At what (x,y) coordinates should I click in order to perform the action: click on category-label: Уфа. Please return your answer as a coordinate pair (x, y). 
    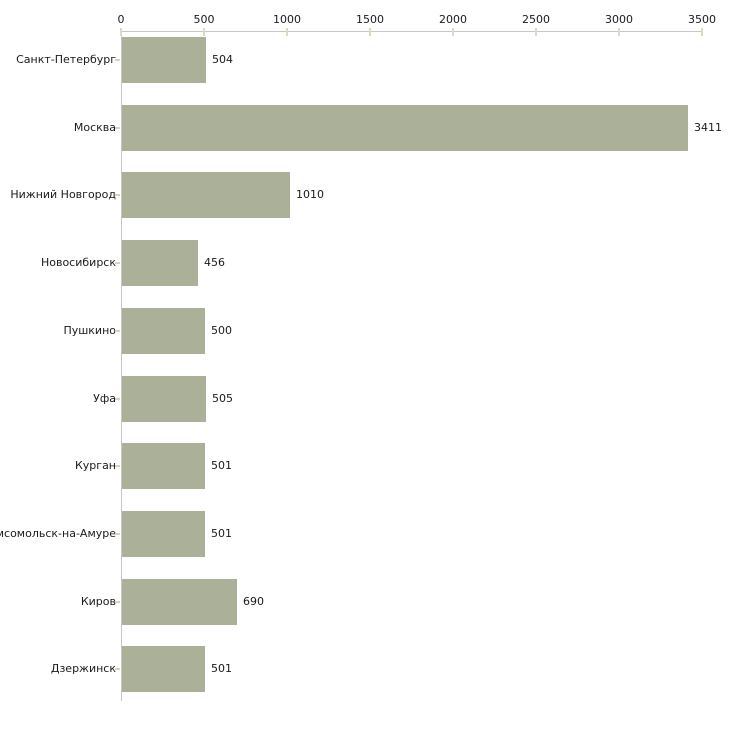
    Looking at the image, I should click on (104, 398).